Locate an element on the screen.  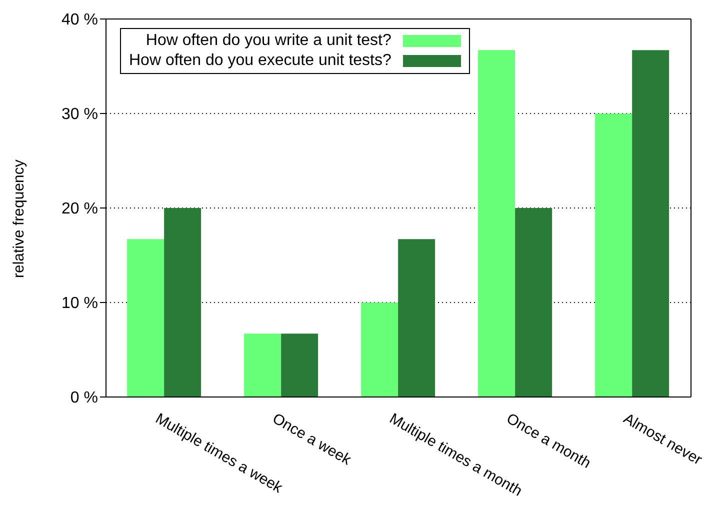
y-tick-label: 40 % is located at coordinates (80, 20).